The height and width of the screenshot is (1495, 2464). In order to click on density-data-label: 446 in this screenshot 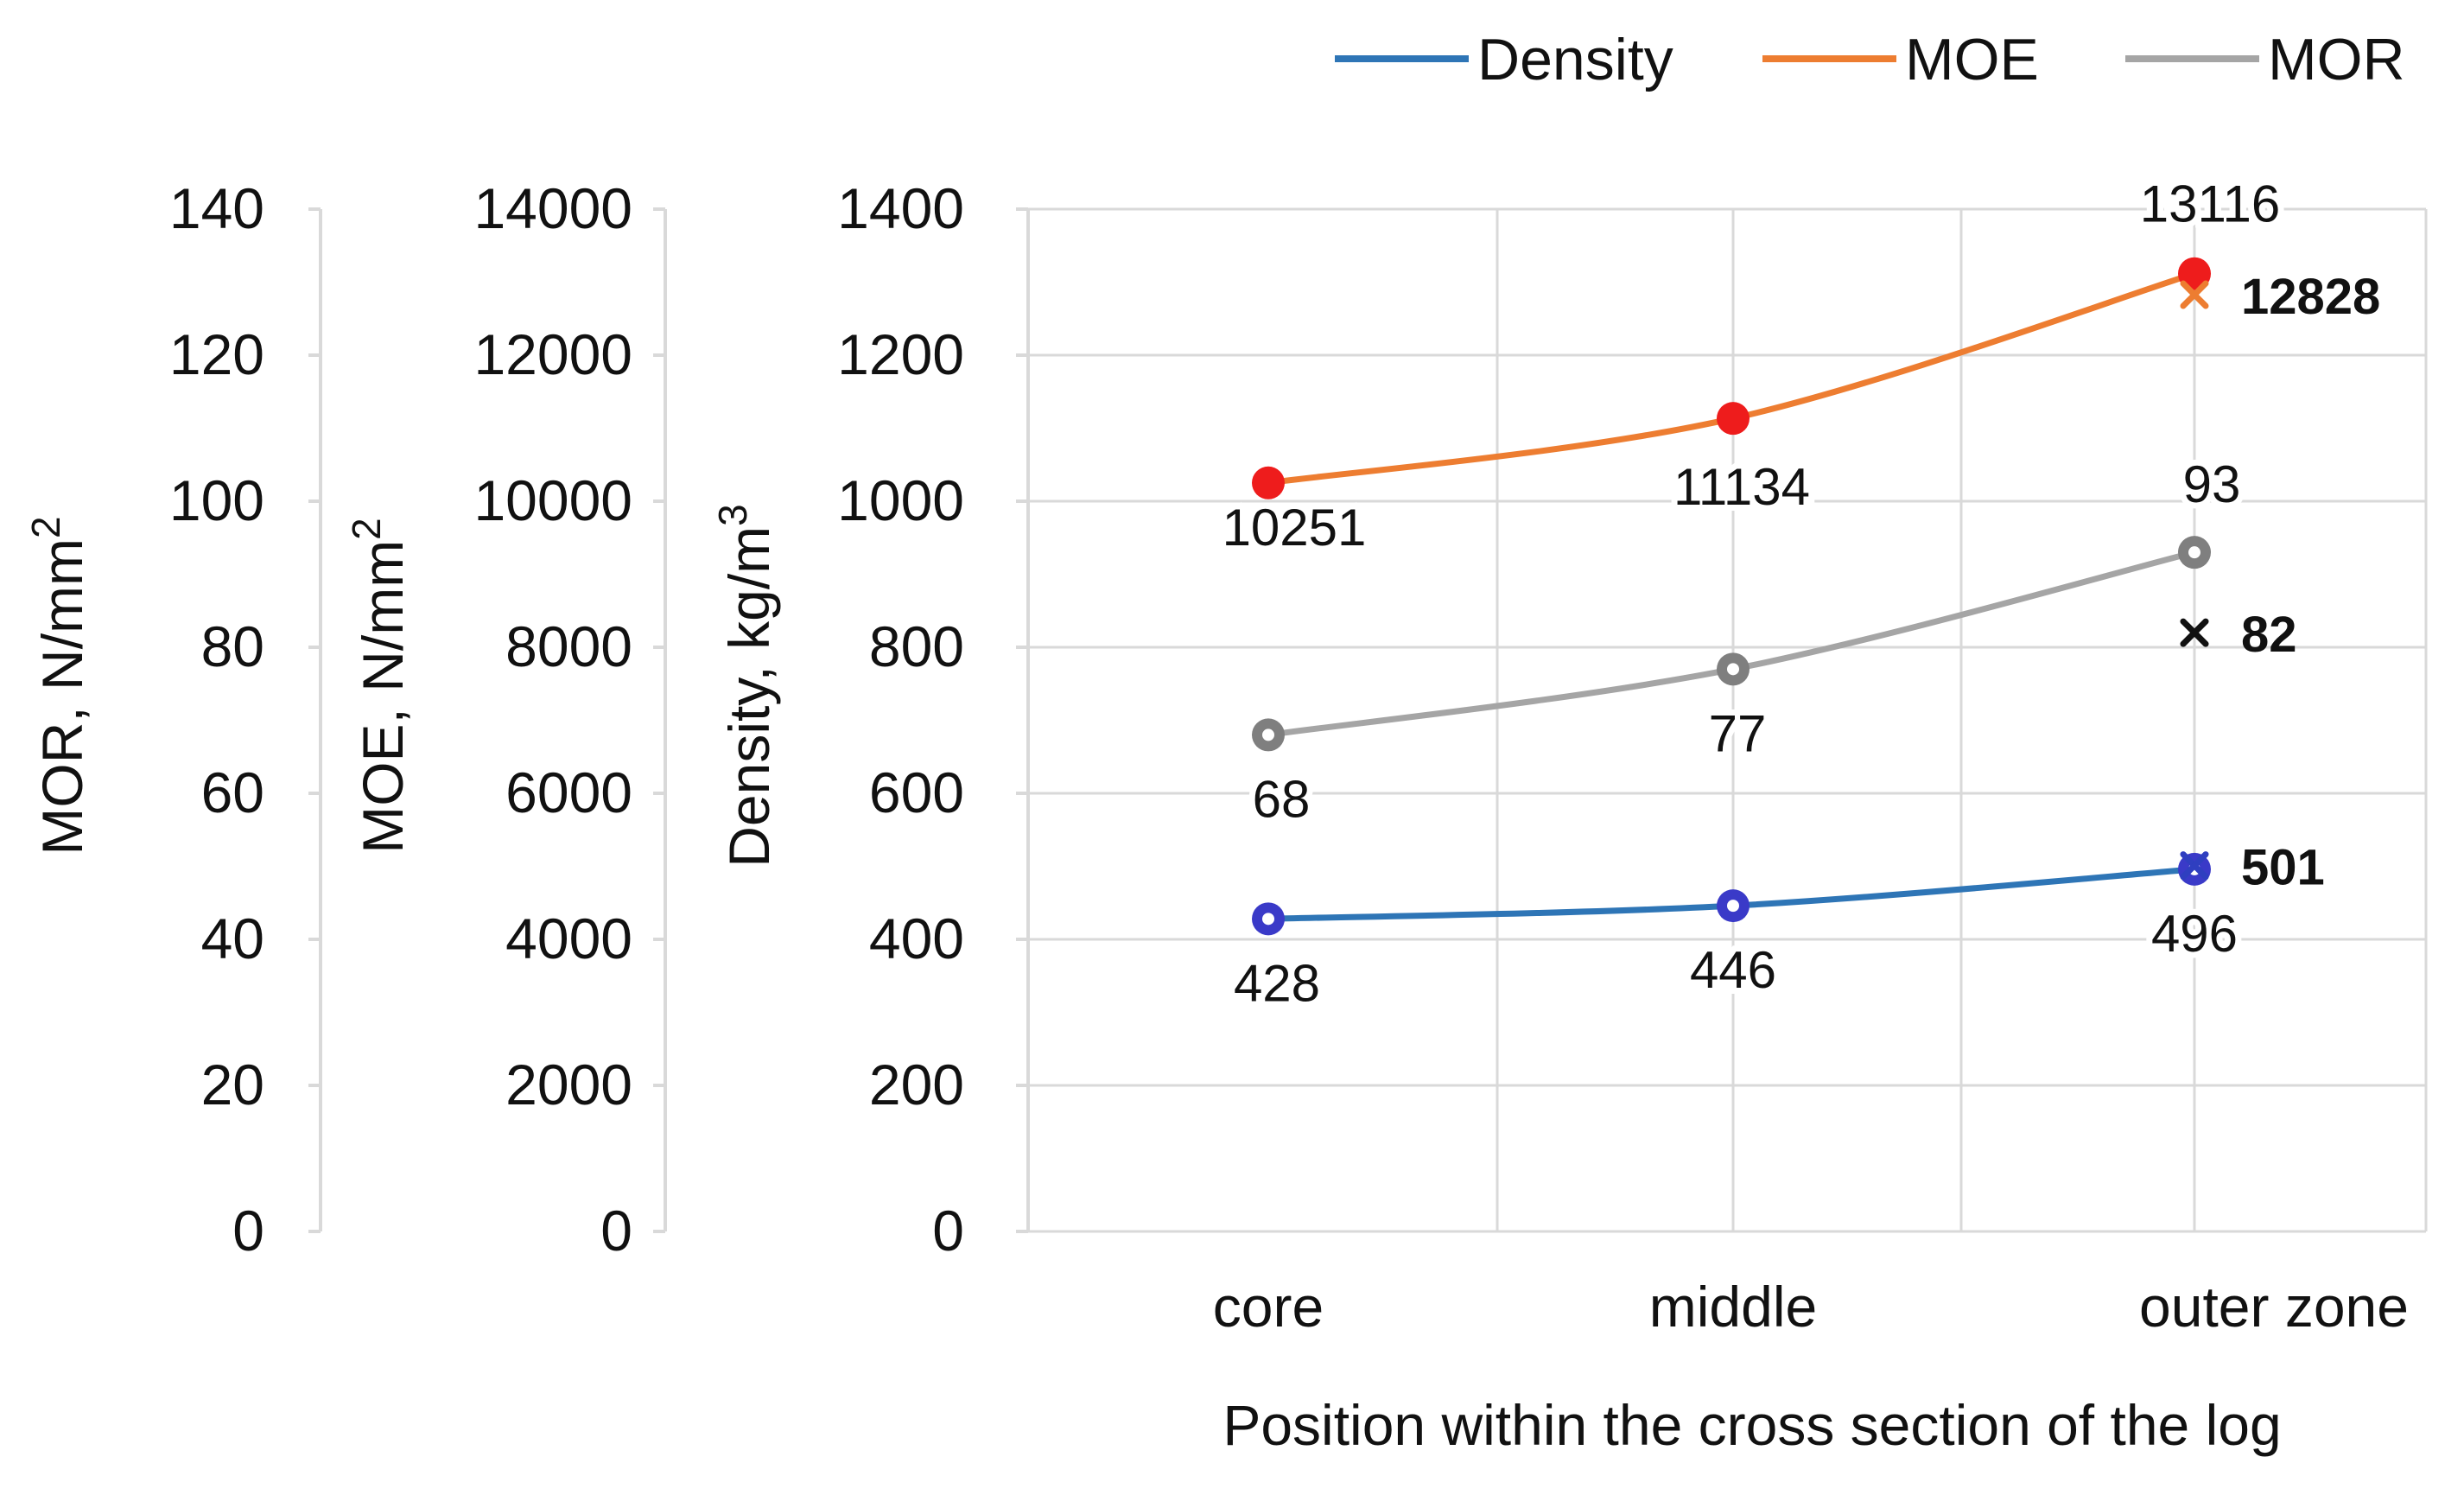, I will do `click(1733, 970)`.